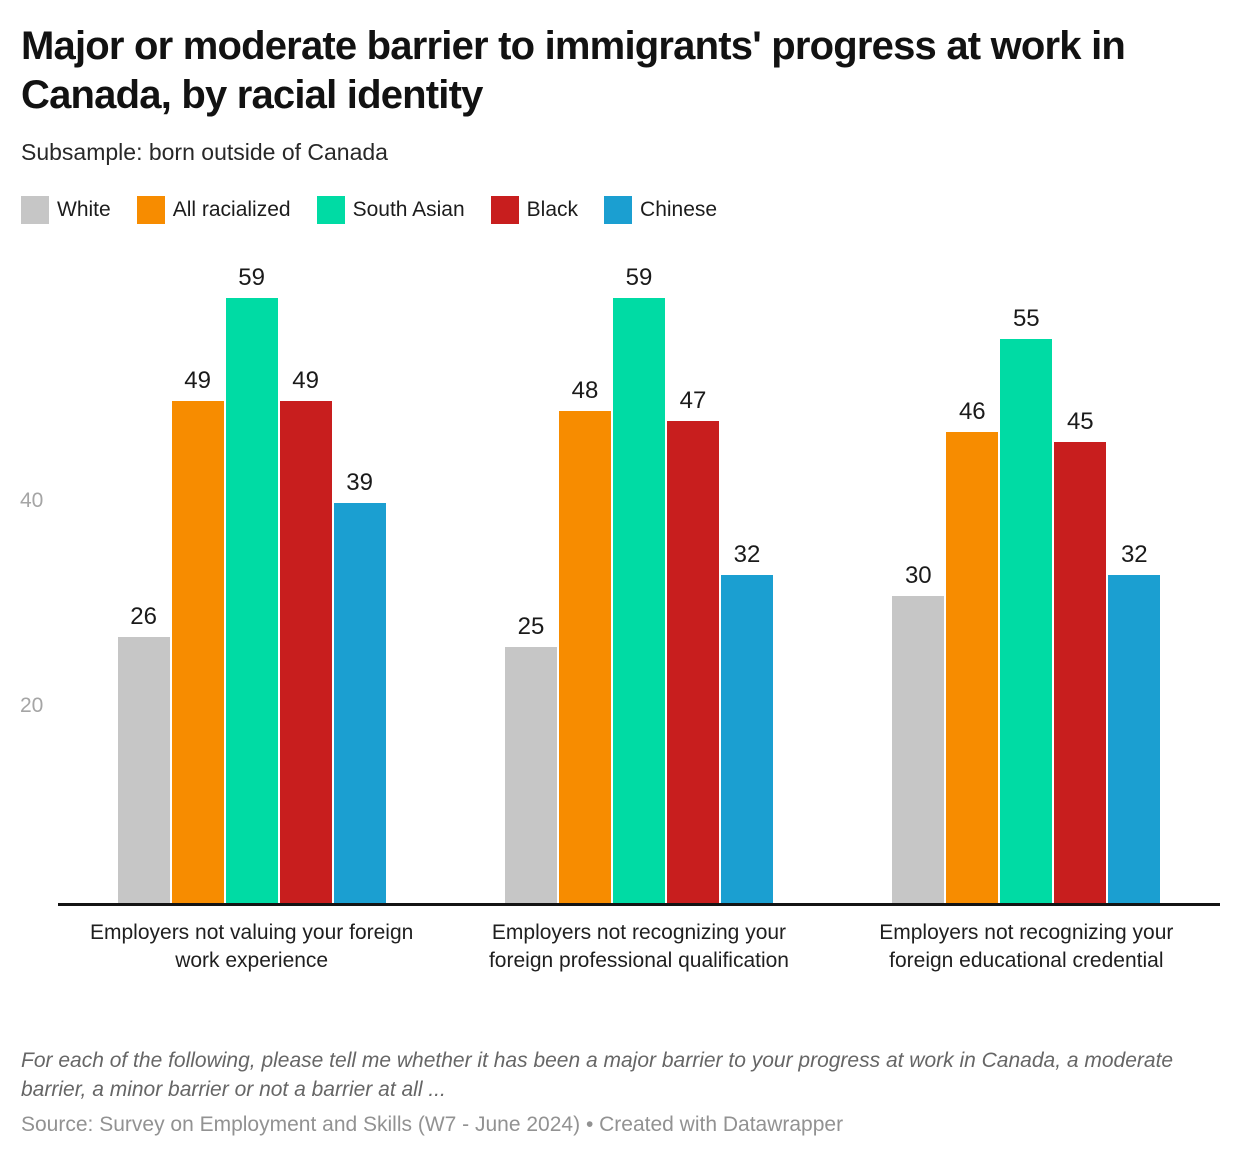  I want to click on legend-item-south-asian: South Asian, so click(390, 210).